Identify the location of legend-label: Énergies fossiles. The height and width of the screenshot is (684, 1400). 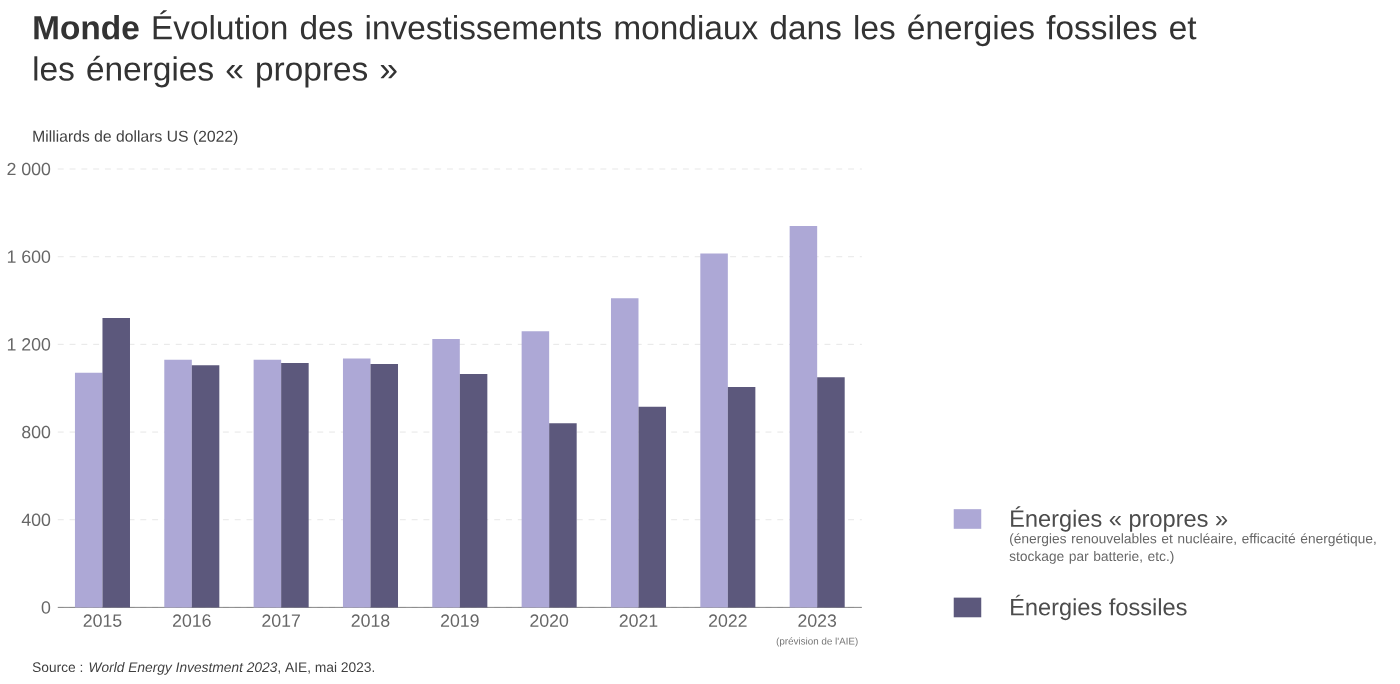
(1099, 607).